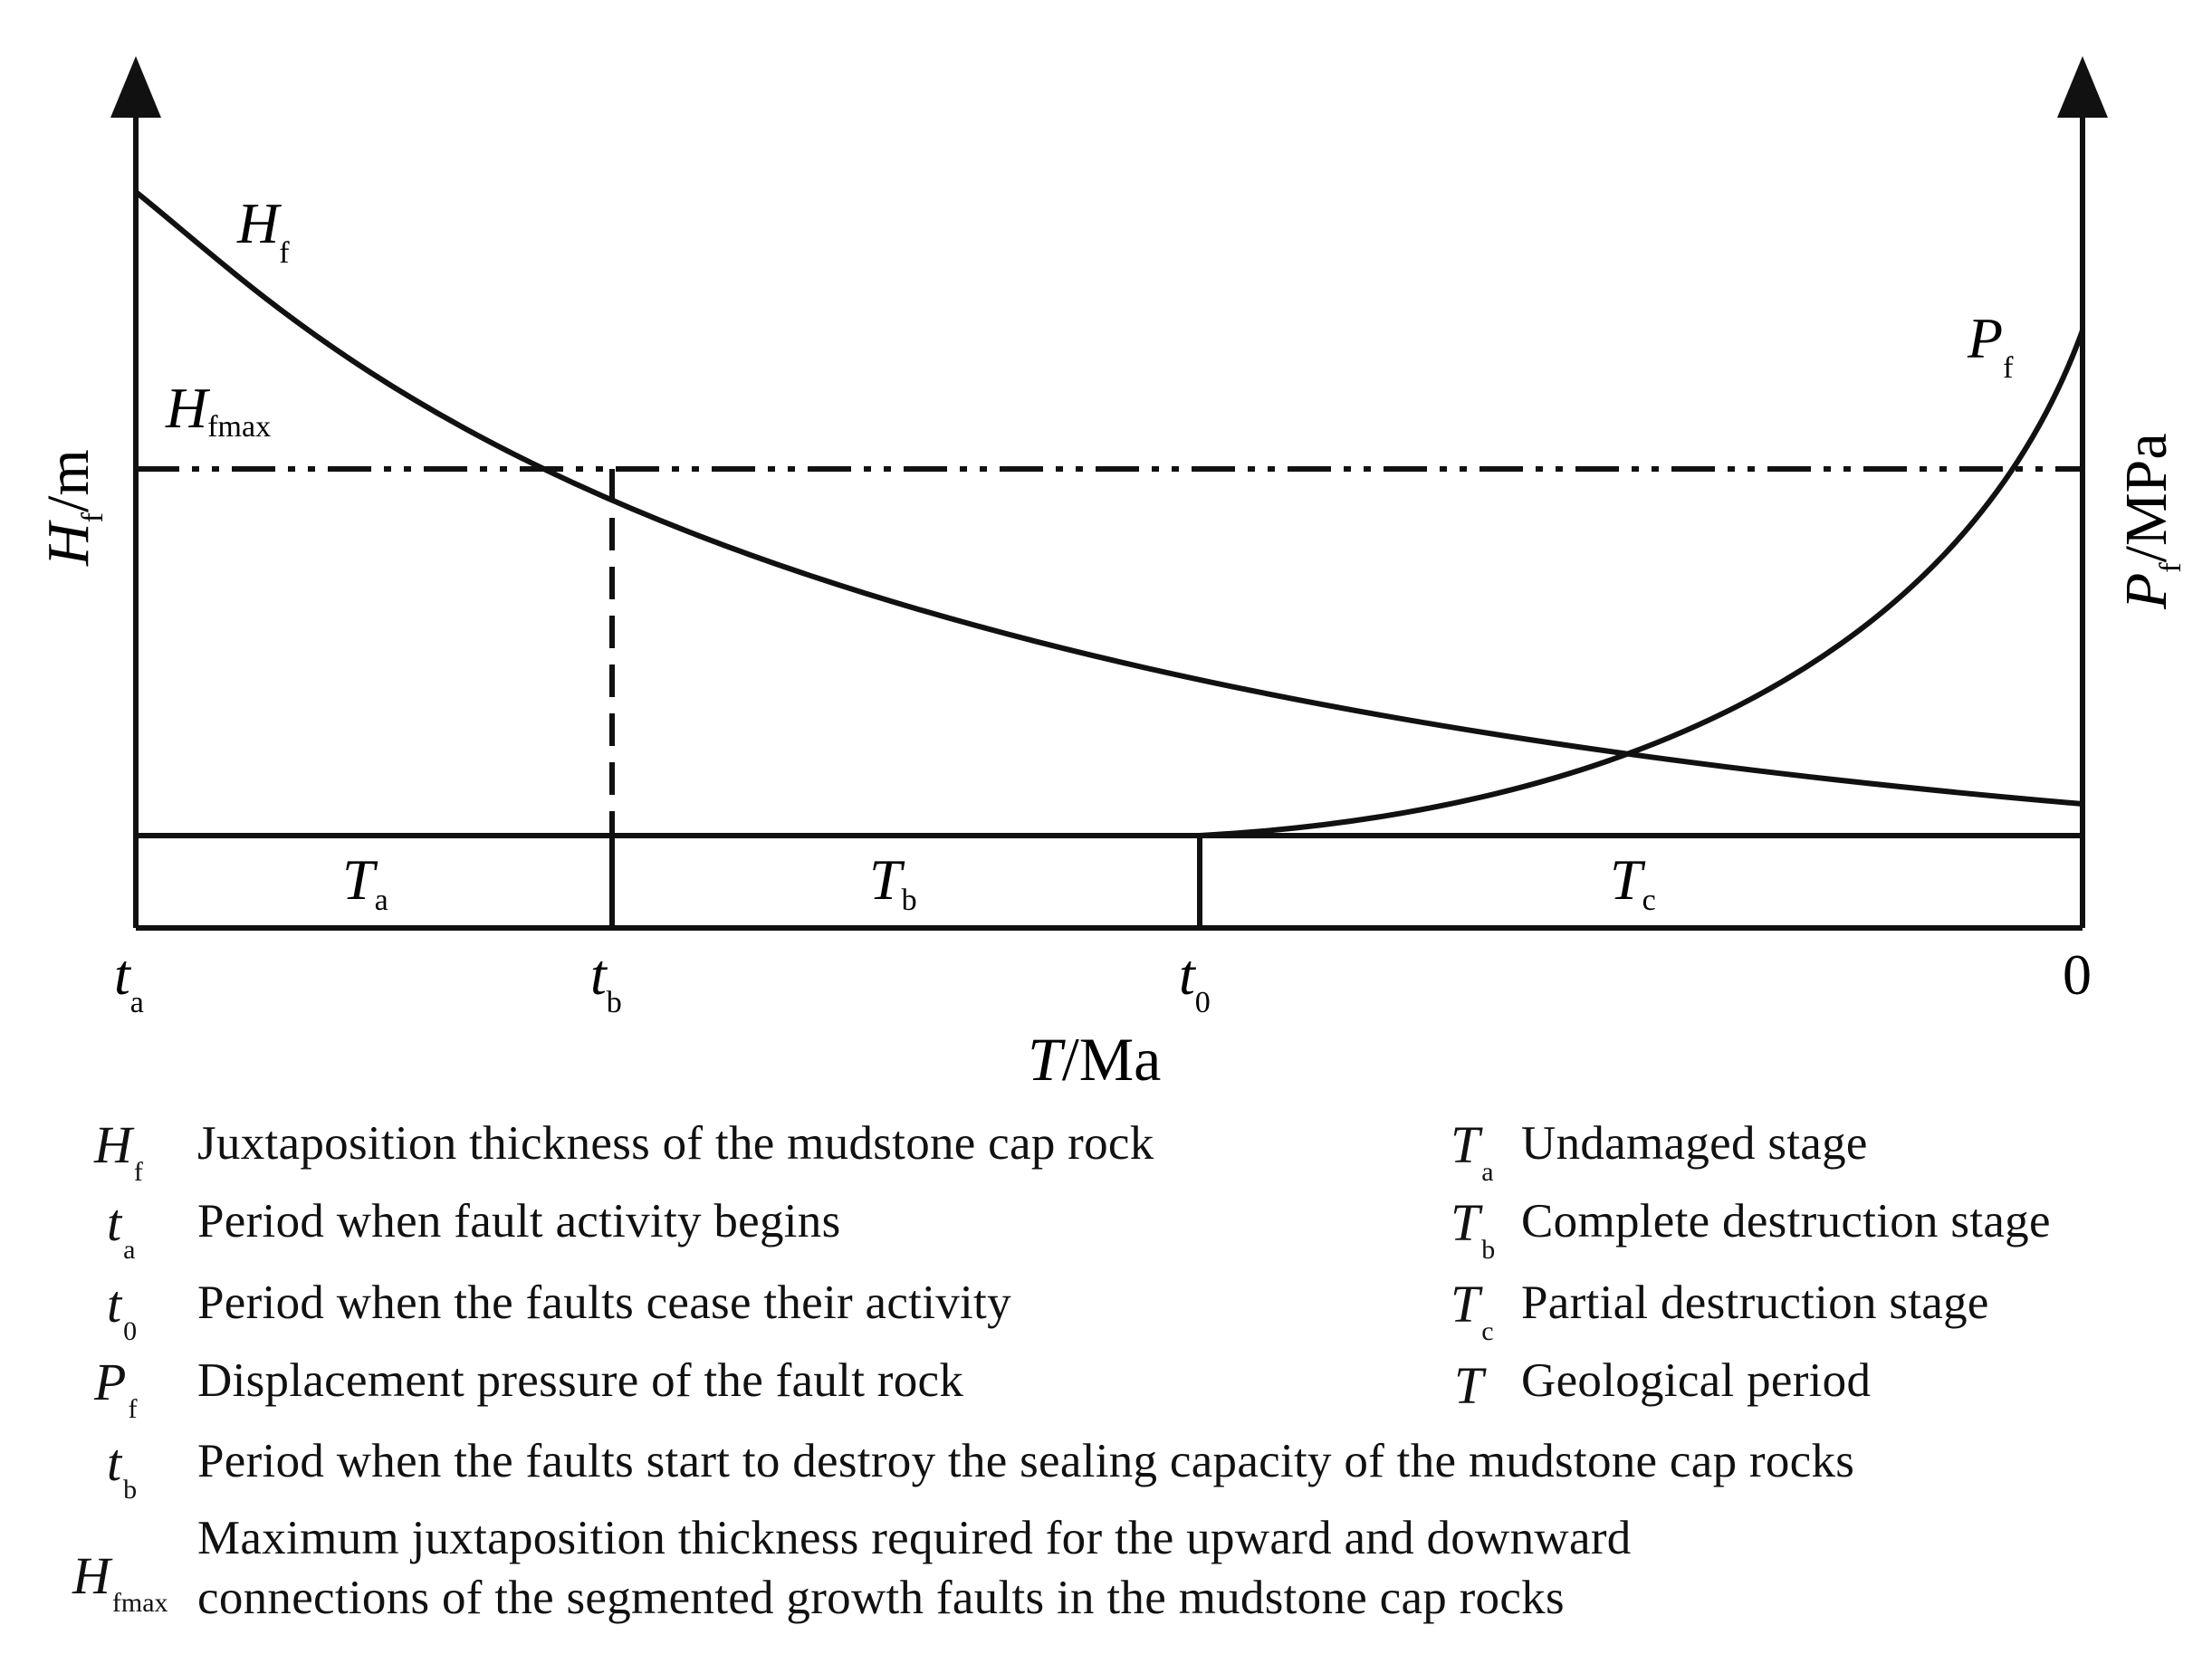  What do you see at coordinates (218, 410) in the screenshot?
I see `hfmax-label: Hfmax` at bounding box center [218, 410].